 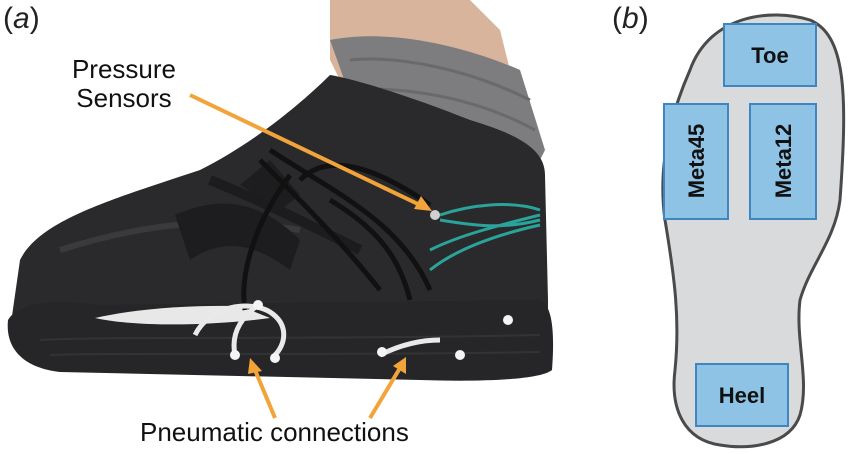 I want to click on panel-a-label: (a), so click(x=21, y=18).